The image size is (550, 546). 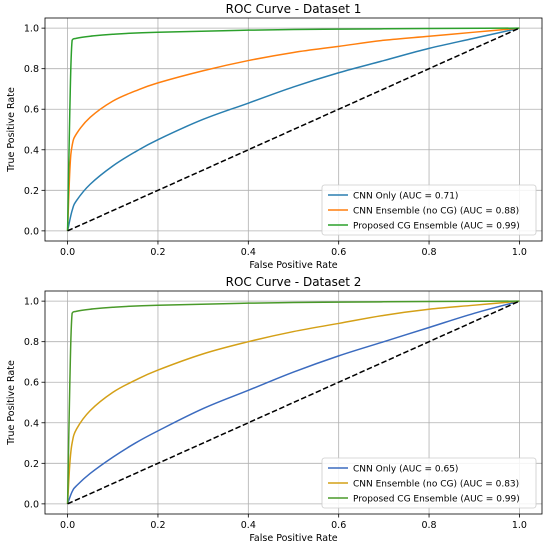 What do you see at coordinates (436, 484) in the screenshot?
I see `legend-entry: CNN Ensemble (no CG) (AUC = 0.83)` at bounding box center [436, 484].